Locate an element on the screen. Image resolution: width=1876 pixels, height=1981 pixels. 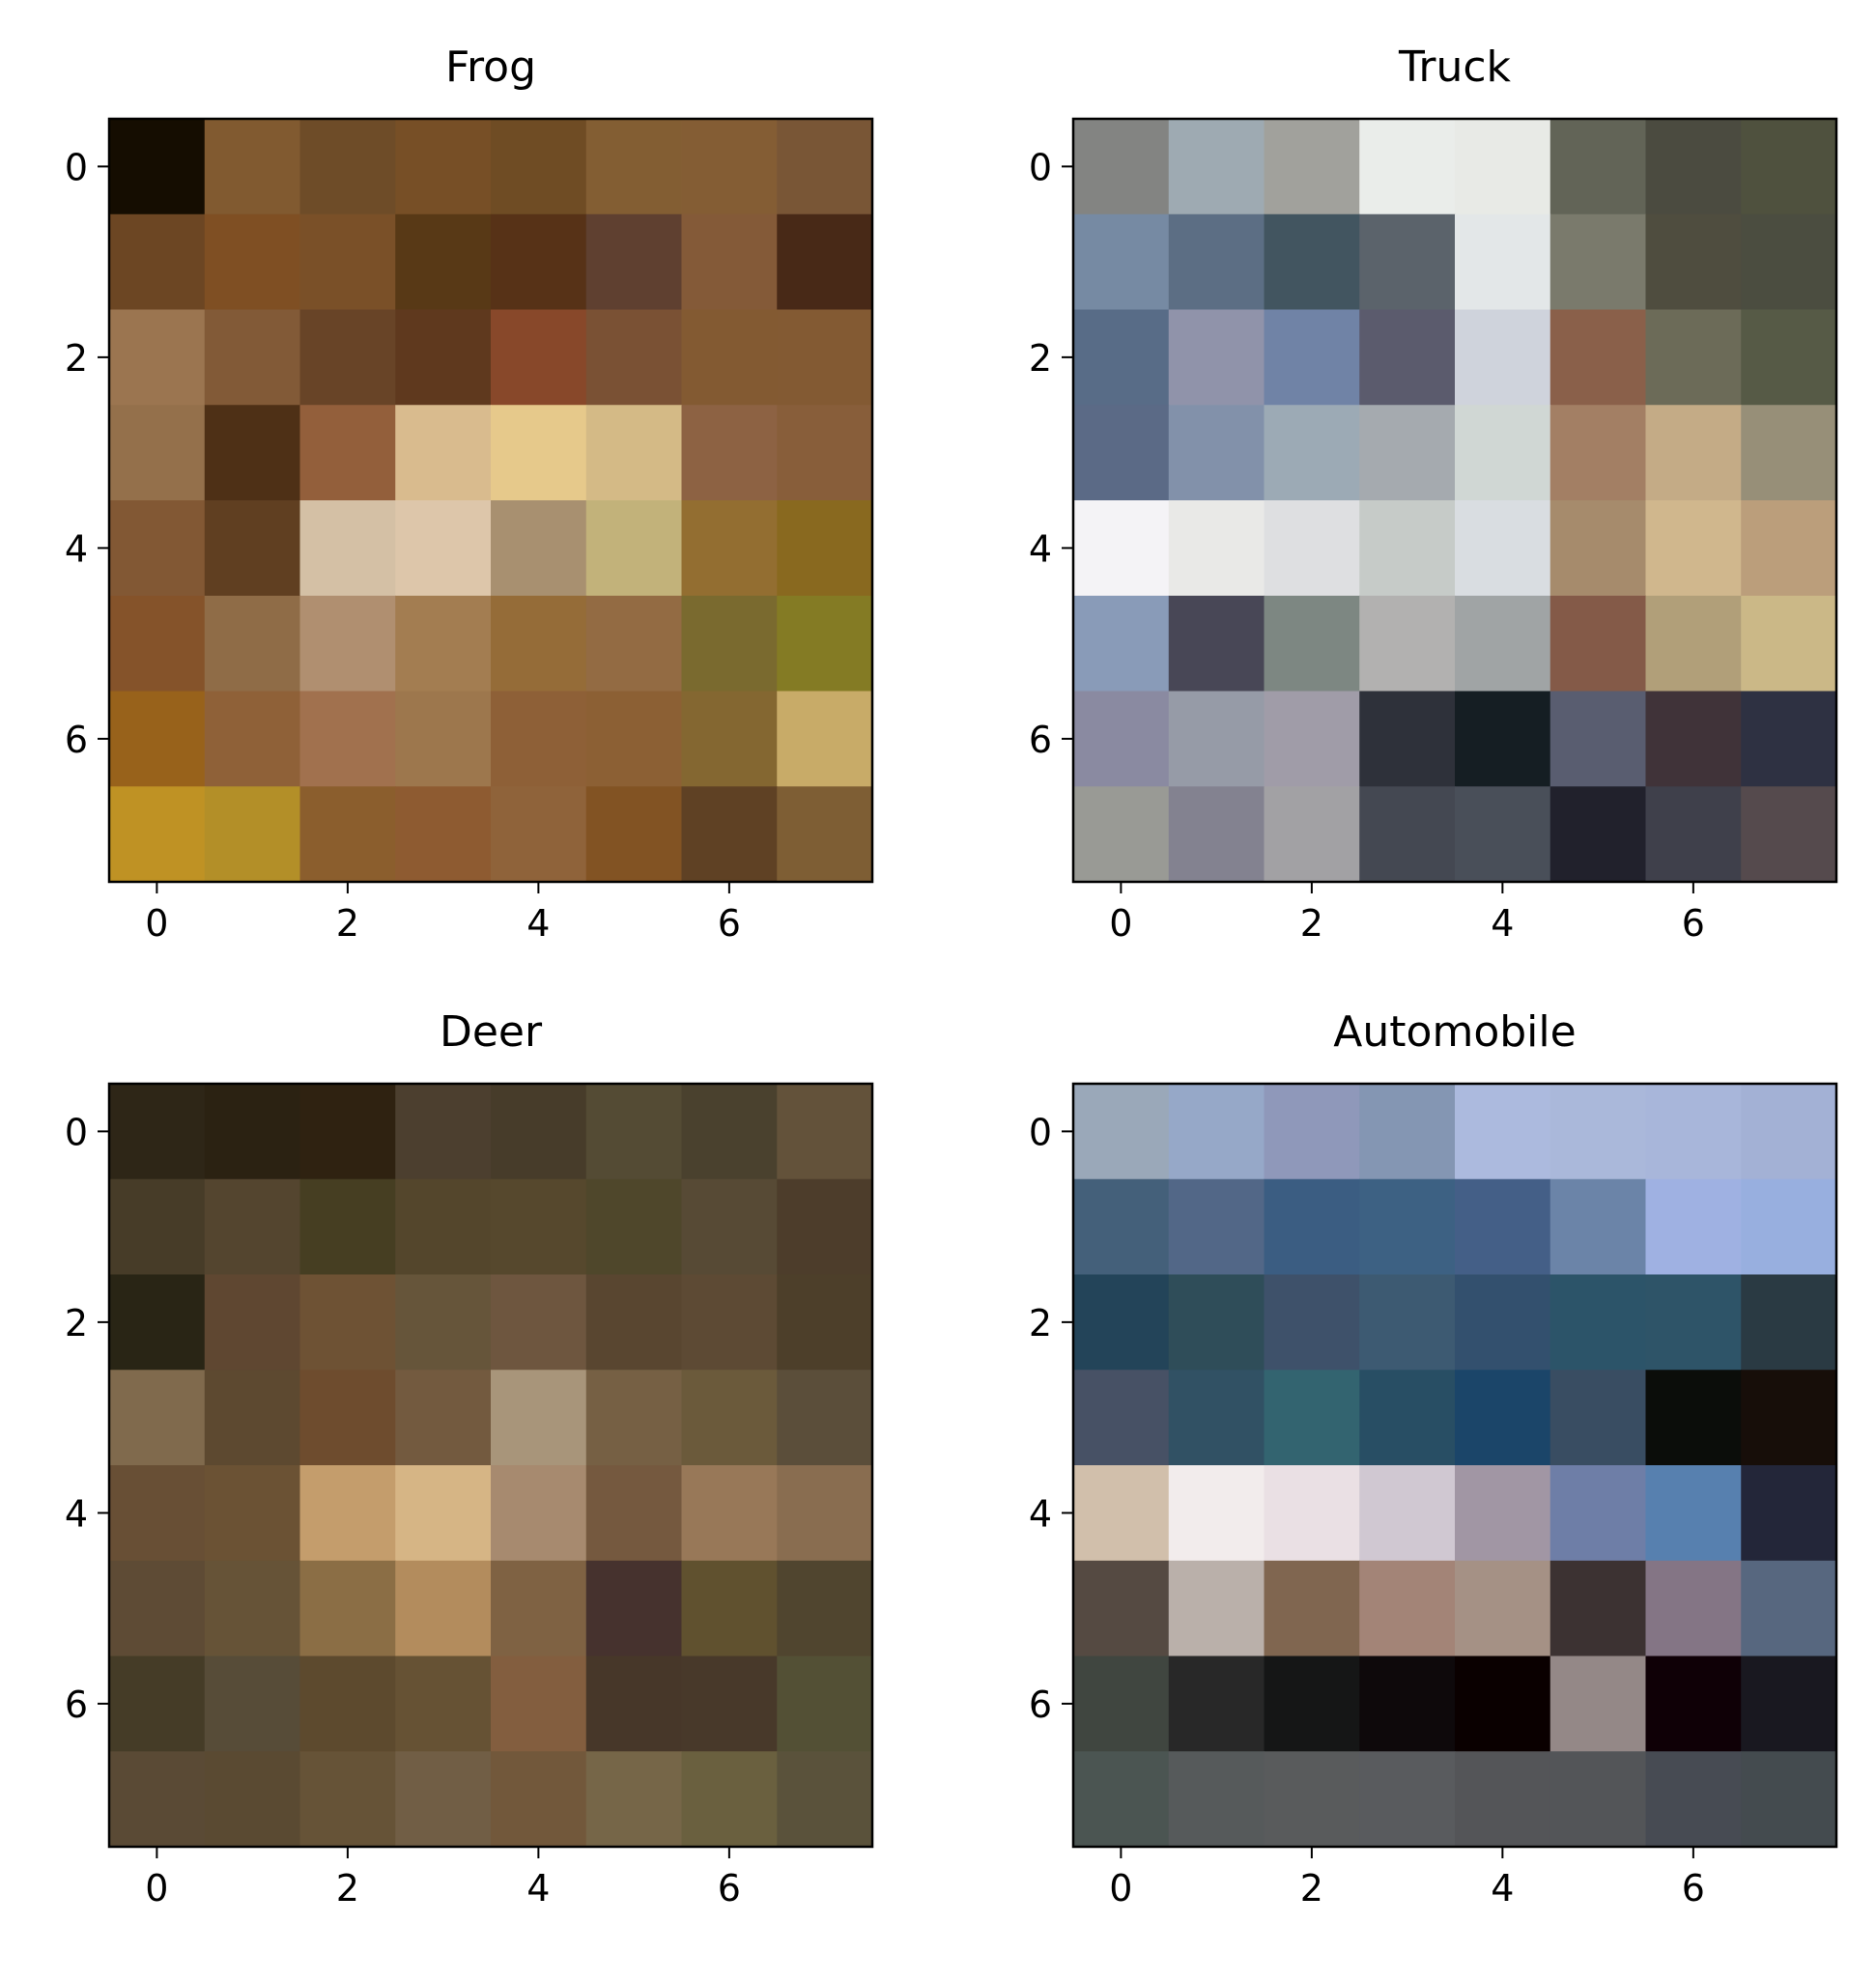
panel-title-truck: Truck is located at coordinates (1455, 67).